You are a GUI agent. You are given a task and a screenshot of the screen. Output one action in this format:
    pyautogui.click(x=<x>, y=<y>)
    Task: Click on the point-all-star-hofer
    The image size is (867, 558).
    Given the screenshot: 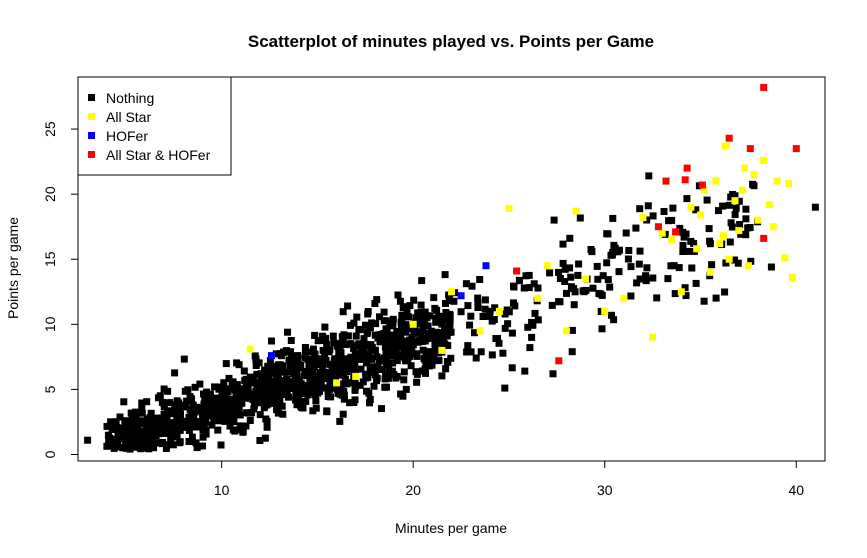 What is the action you would take?
    pyautogui.click(x=517, y=271)
    